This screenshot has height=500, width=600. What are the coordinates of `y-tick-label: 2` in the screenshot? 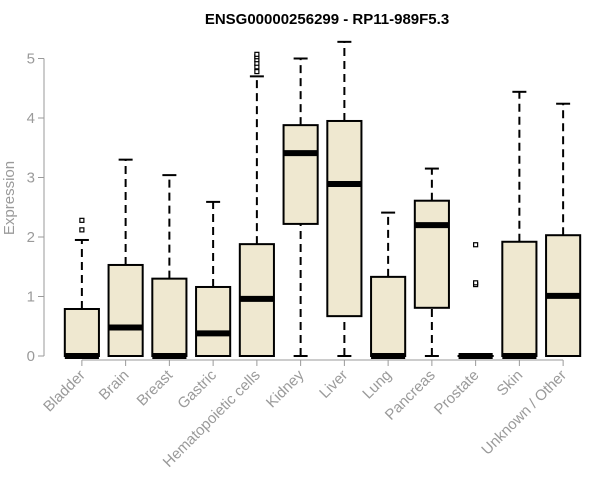 It's located at (31, 237).